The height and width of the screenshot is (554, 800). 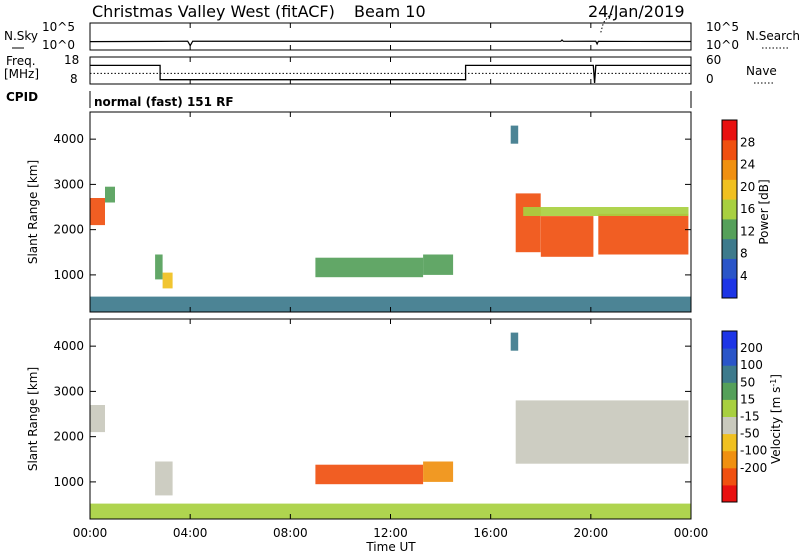 I want to click on power-colorbar-tick: 20, so click(x=747, y=187).